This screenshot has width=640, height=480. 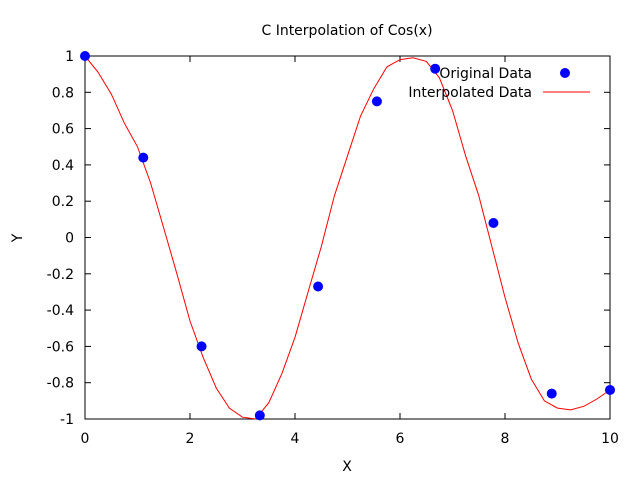 What do you see at coordinates (470, 93) in the screenshot?
I see `legend-label-interpolated: Interpolated Data` at bounding box center [470, 93].